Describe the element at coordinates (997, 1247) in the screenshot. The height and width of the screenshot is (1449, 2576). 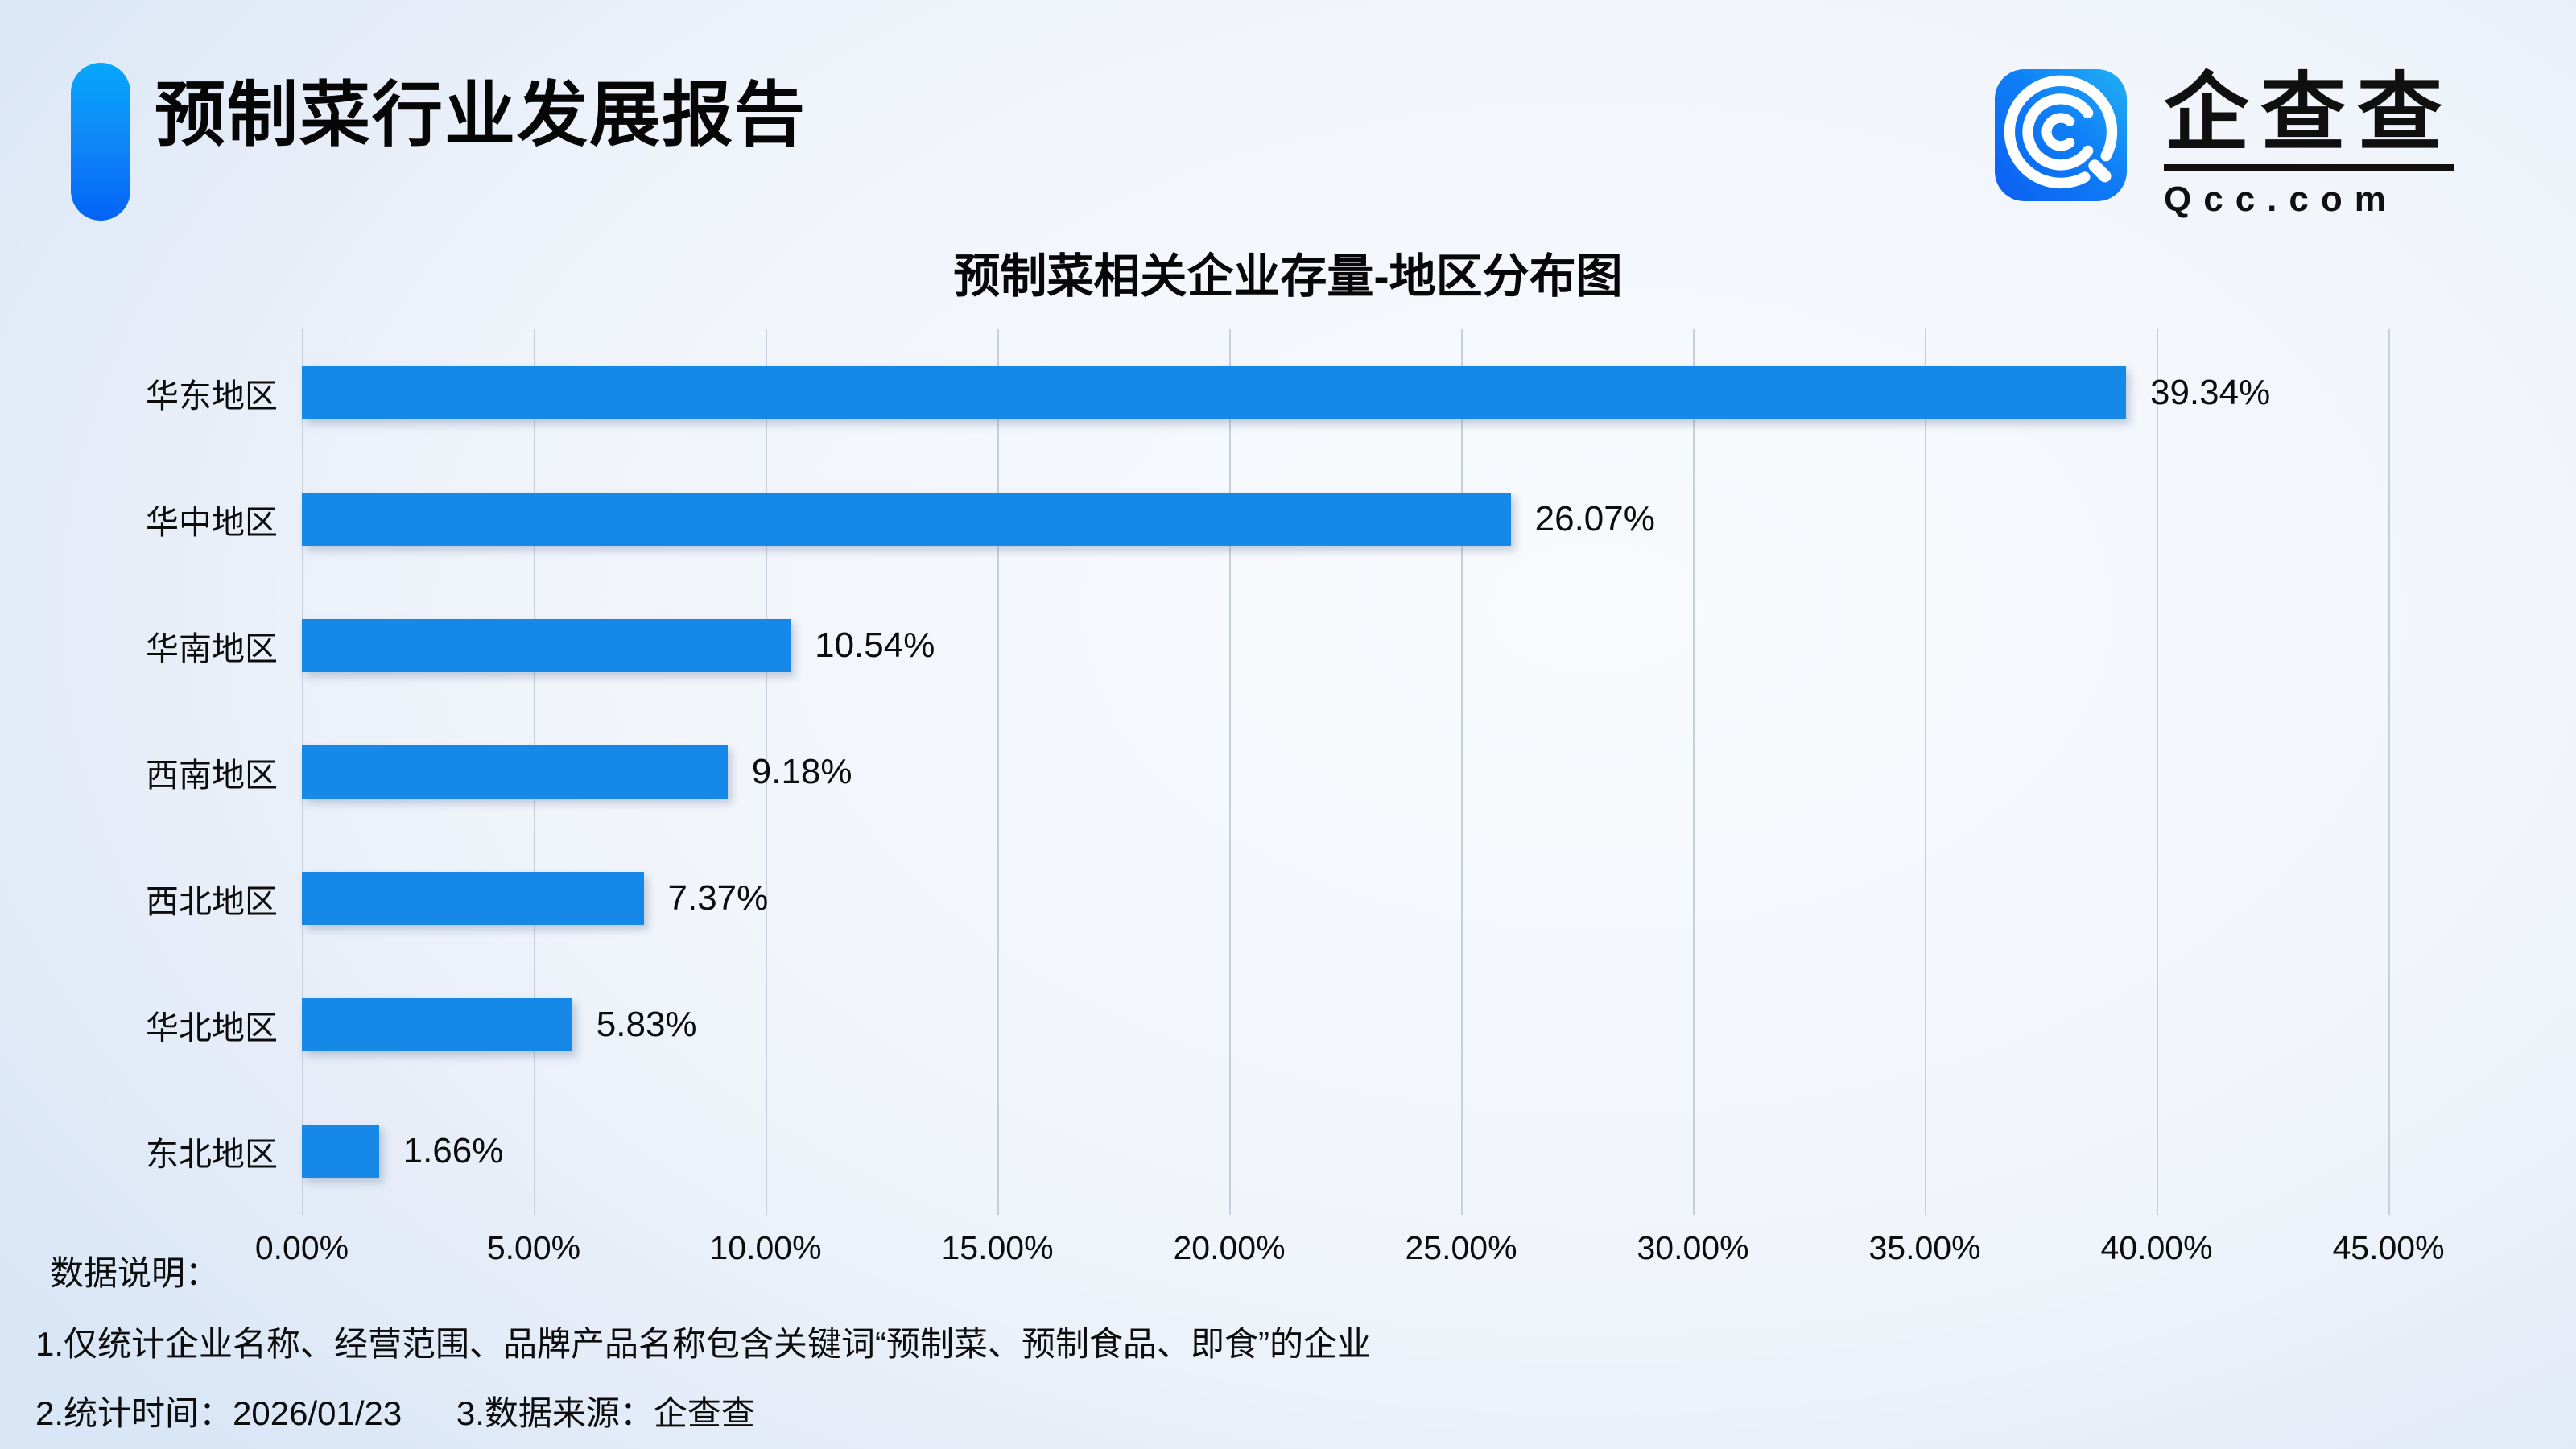
I see `x-axis-tick-label: 15.00%` at that location.